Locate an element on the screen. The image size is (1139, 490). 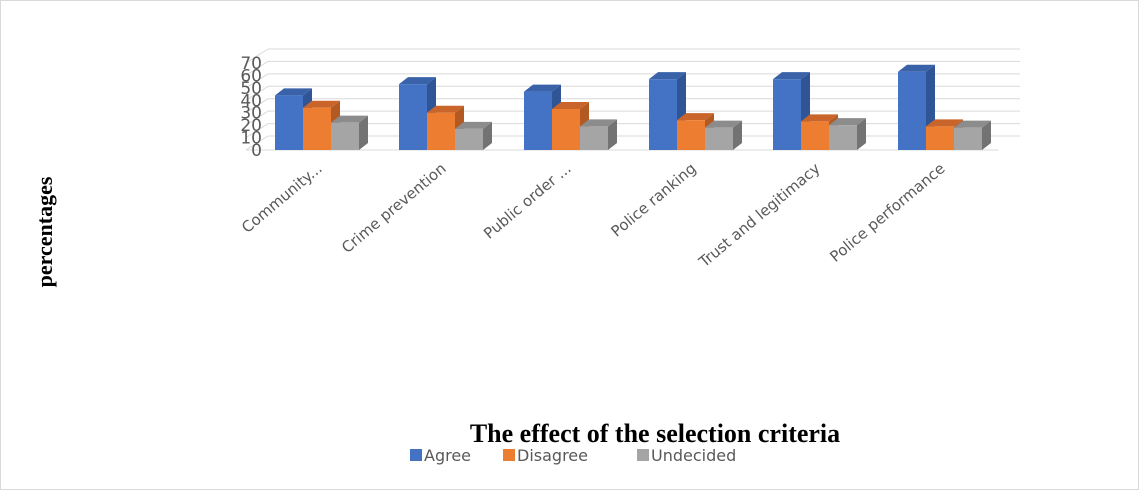
legend-label: Disagree is located at coordinates (552, 455).